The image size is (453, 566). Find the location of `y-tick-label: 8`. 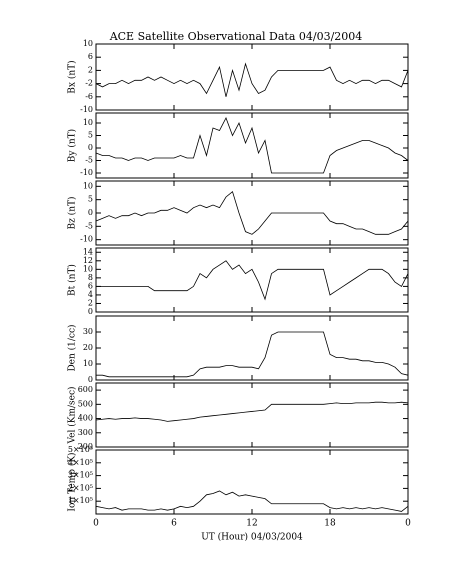

y-tick-label: 8 is located at coordinates (90, 277).